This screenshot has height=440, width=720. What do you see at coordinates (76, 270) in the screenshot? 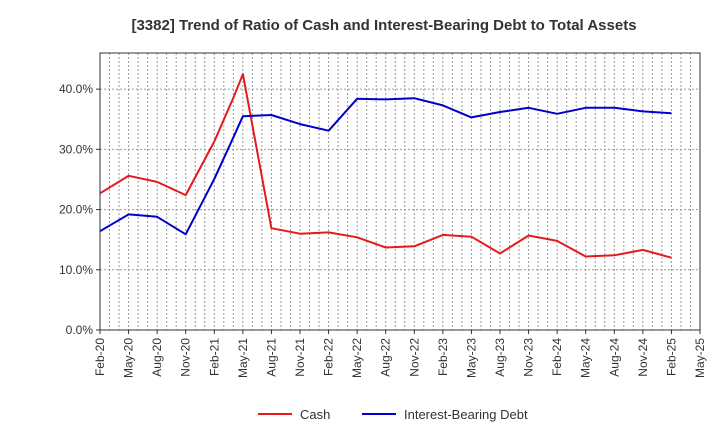
I see `y-tick-label: 10.0%` at bounding box center [76, 270].